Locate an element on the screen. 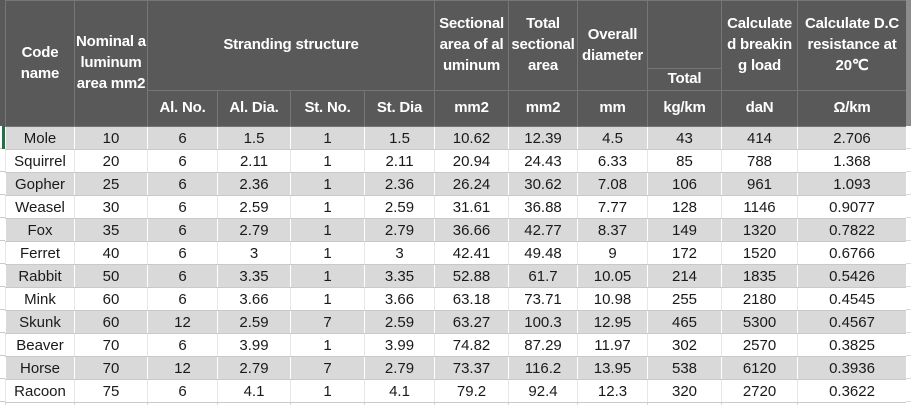 The width and height of the screenshot is (911, 406). cell-value: 0.6766 is located at coordinates (852, 253).